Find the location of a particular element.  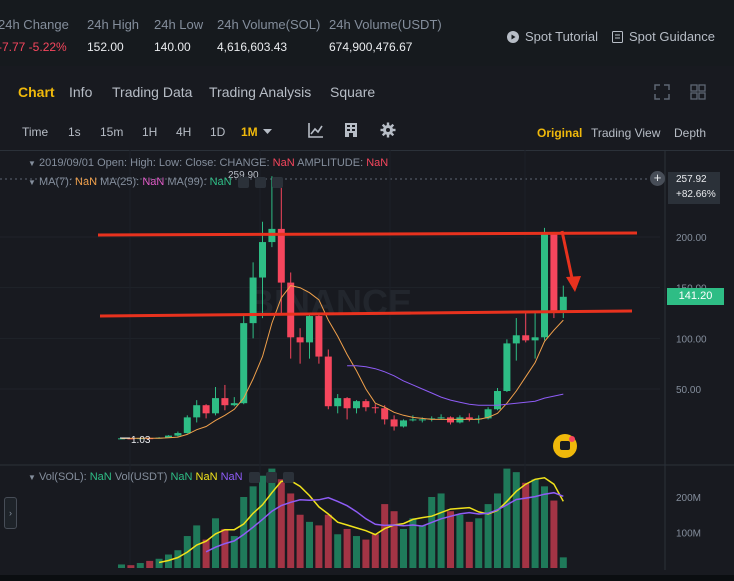

high-price-pct: +82.66% is located at coordinates (696, 194).